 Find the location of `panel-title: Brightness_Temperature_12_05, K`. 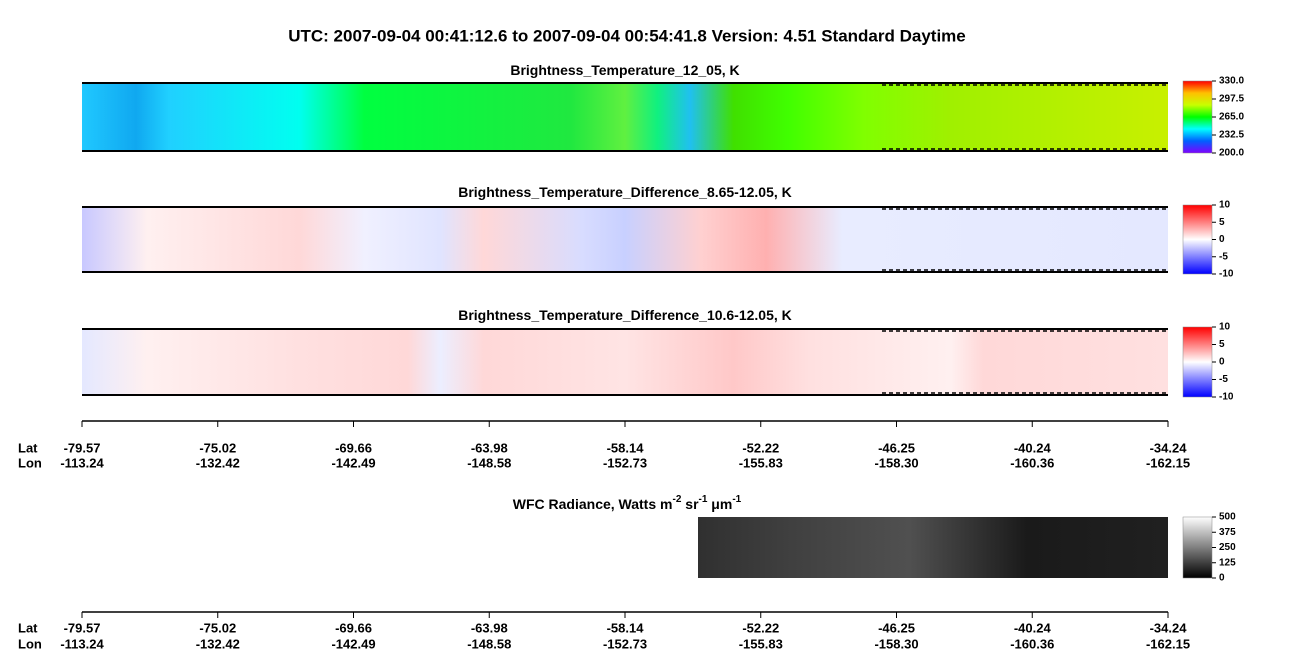

panel-title: Brightness_Temperature_12_05, K is located at coordinates (624, 70).